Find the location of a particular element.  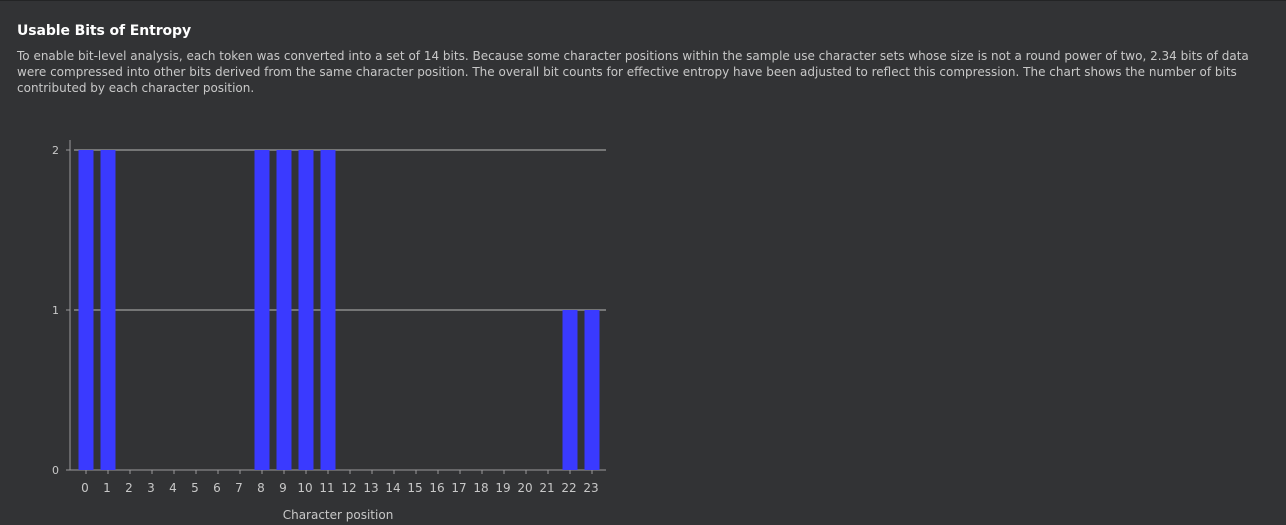

x-tick-label: 1 is located at coordinates (107, 488).